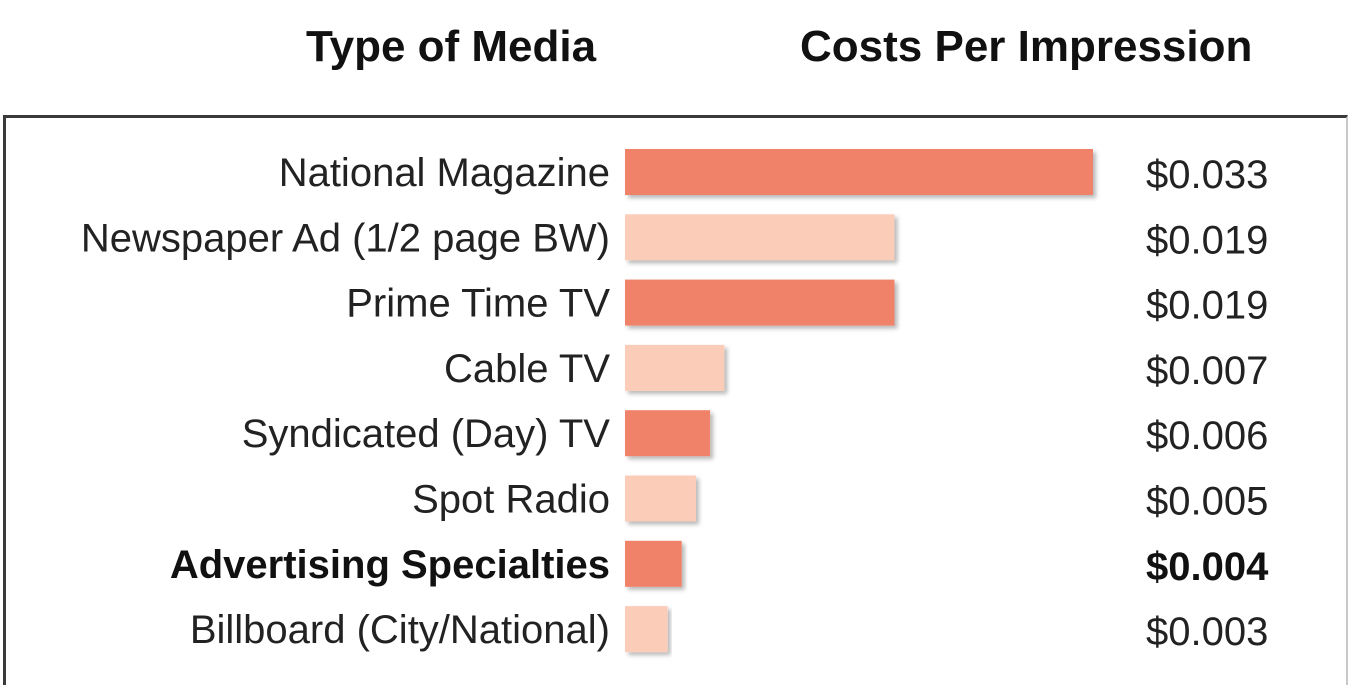 This screenshot has height=685, width=1355. What do you see at coordinates (1207, 436) in the screenshot?
I see `value-label-5: $0.006` at bounding box center [1207, 436].